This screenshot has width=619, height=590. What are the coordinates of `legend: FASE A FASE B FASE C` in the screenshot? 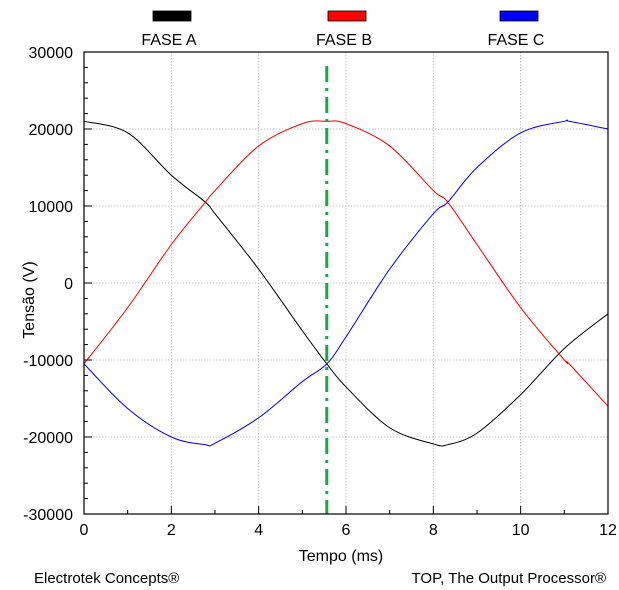 It's located at (343, 29).